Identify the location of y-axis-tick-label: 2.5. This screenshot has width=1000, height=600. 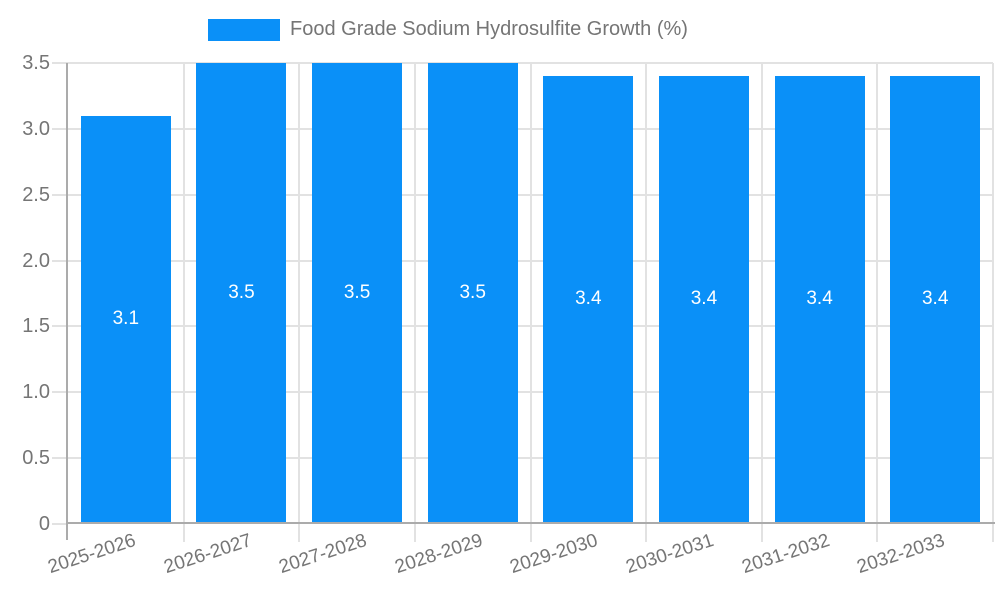
(36, 194).